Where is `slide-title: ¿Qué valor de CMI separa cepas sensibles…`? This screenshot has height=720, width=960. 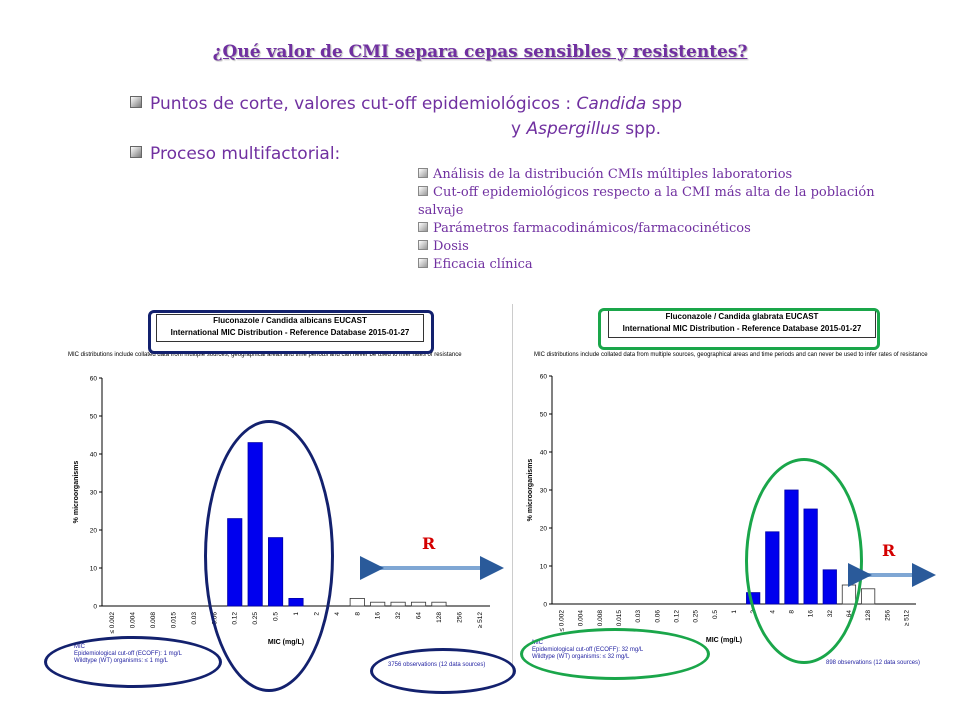 slide-title: ¿Qué valor de CMI separa cepas sensibles… is located at coordinates (480, 52).